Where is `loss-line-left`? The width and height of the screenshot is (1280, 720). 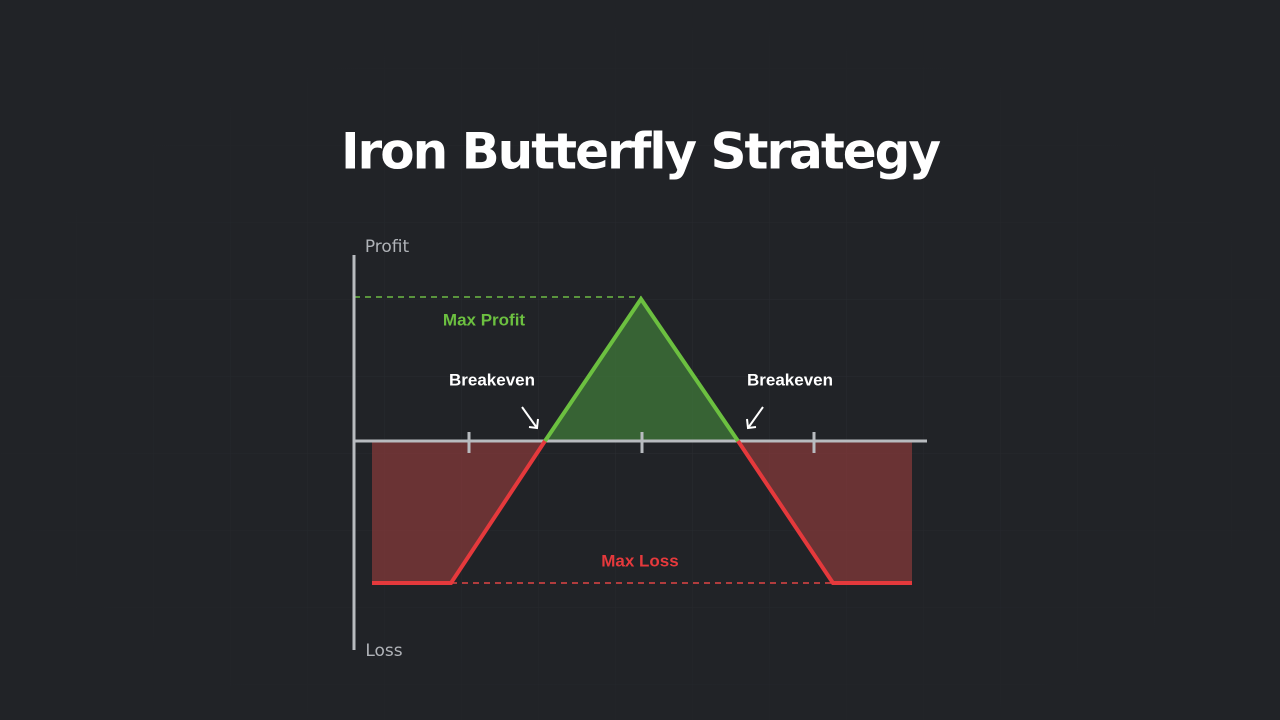
loss-line-left is located at coordinates (459, 512).